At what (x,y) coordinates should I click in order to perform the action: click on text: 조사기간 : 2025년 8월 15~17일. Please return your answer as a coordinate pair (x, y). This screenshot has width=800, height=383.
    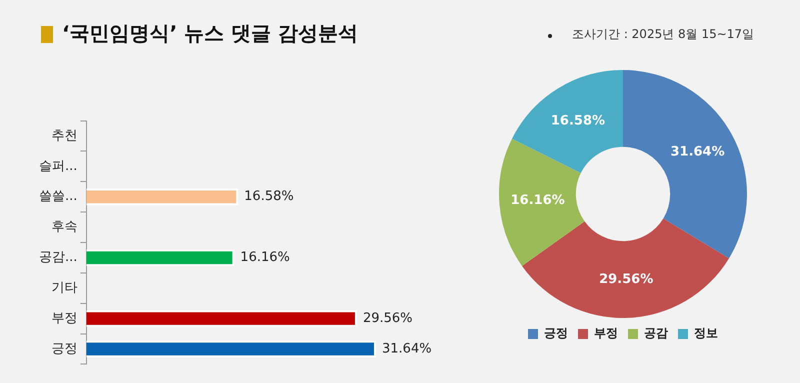
    Looking at the image, I should click on (663, 34).